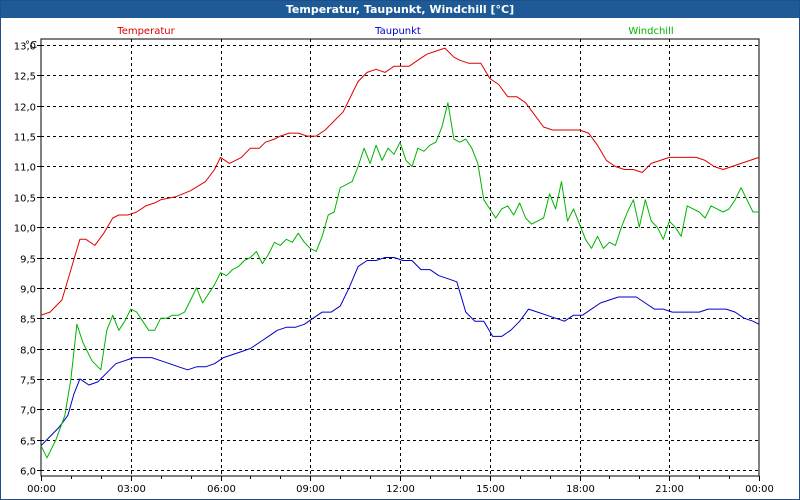  I want to click on y-tick-label: 7,0, so click(28, 411).